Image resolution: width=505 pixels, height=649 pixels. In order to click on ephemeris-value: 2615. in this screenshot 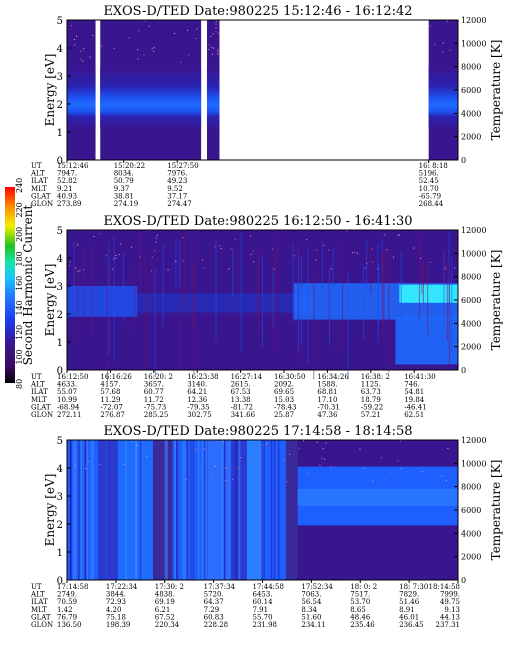, I will do `click(241, 385)`.